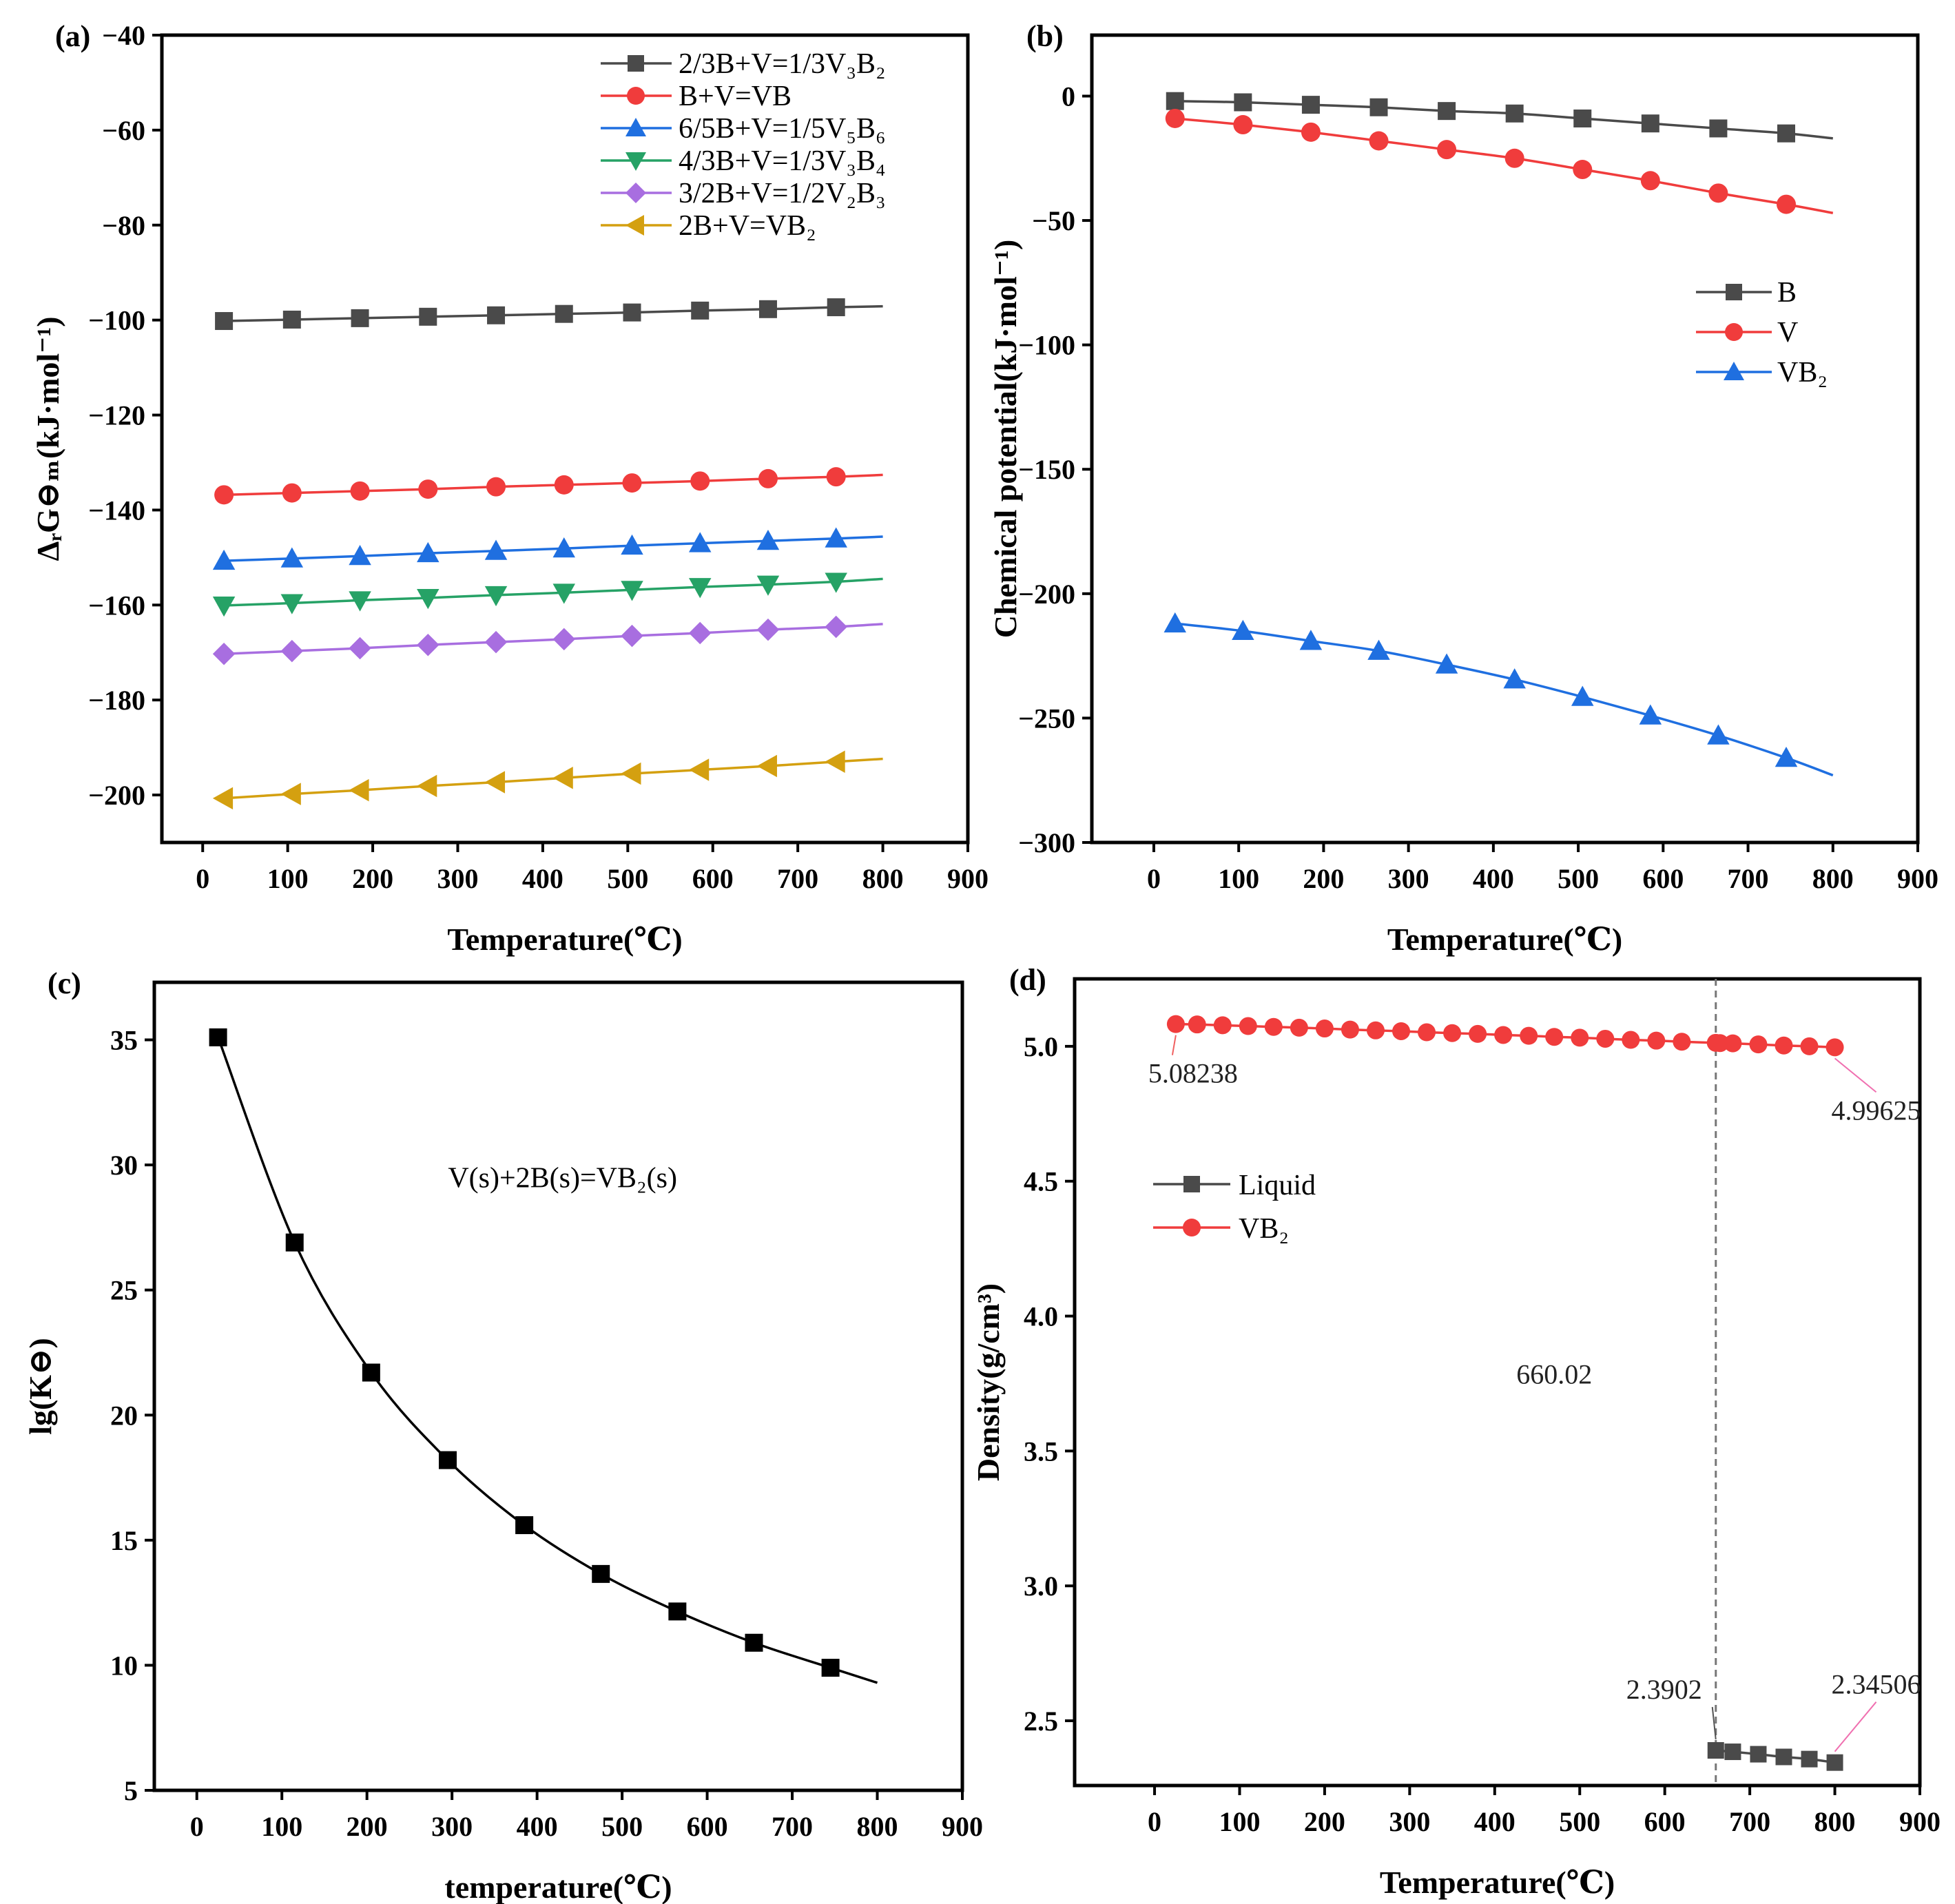  I want to click on legend-label: 2/3B+V=1/3V₃B₂, so click(782, 64).